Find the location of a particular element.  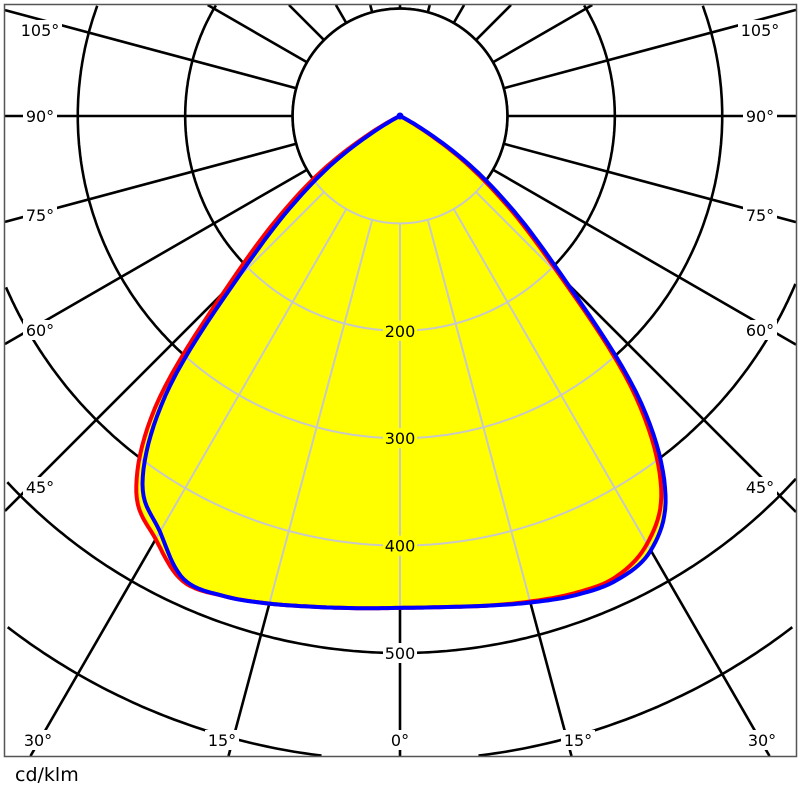

angle-label-left-30: 30° is located at coordinates (38, 740).